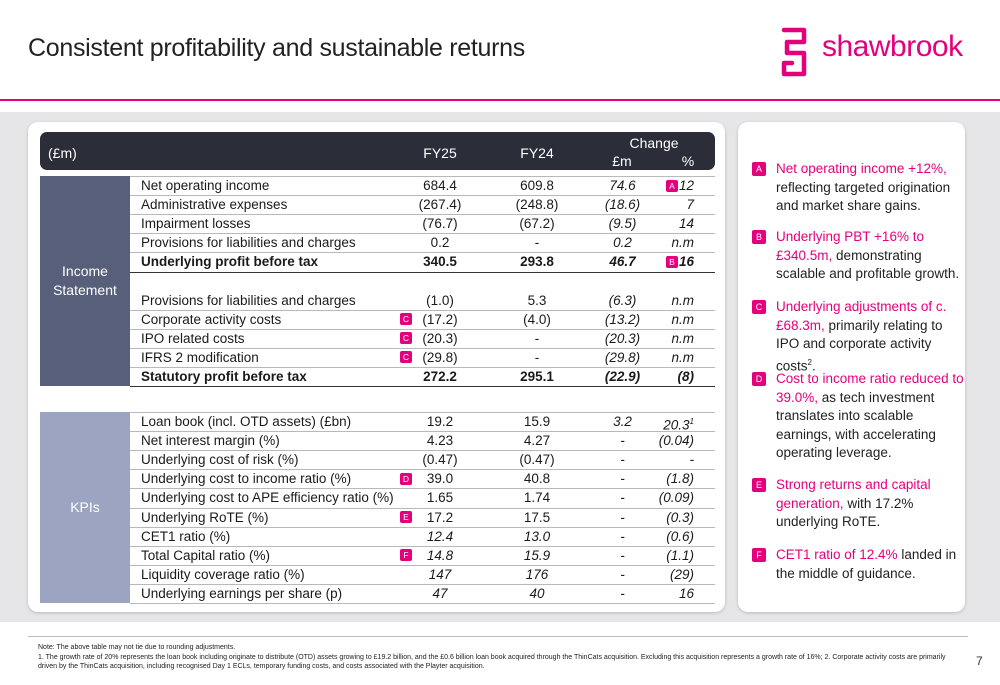 This screenshot has width=1000, height=685. I want to click on callout-highlight: Cost to income ratio reduced to 39.0%,, so click(870, 388).